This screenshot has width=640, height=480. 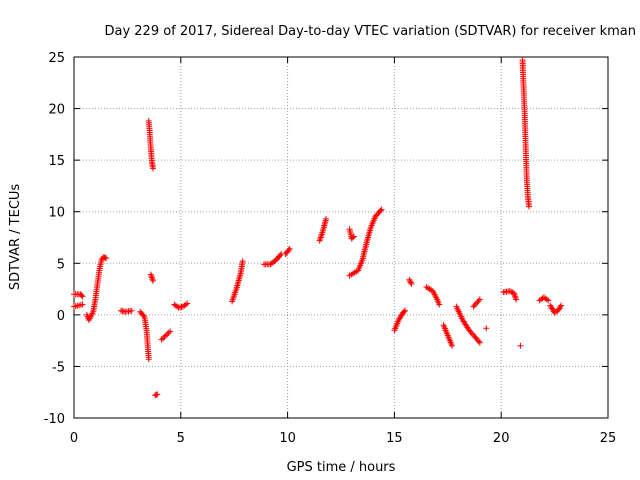 I want to click on y-tick-label: 10, so click(x=56, y=213).